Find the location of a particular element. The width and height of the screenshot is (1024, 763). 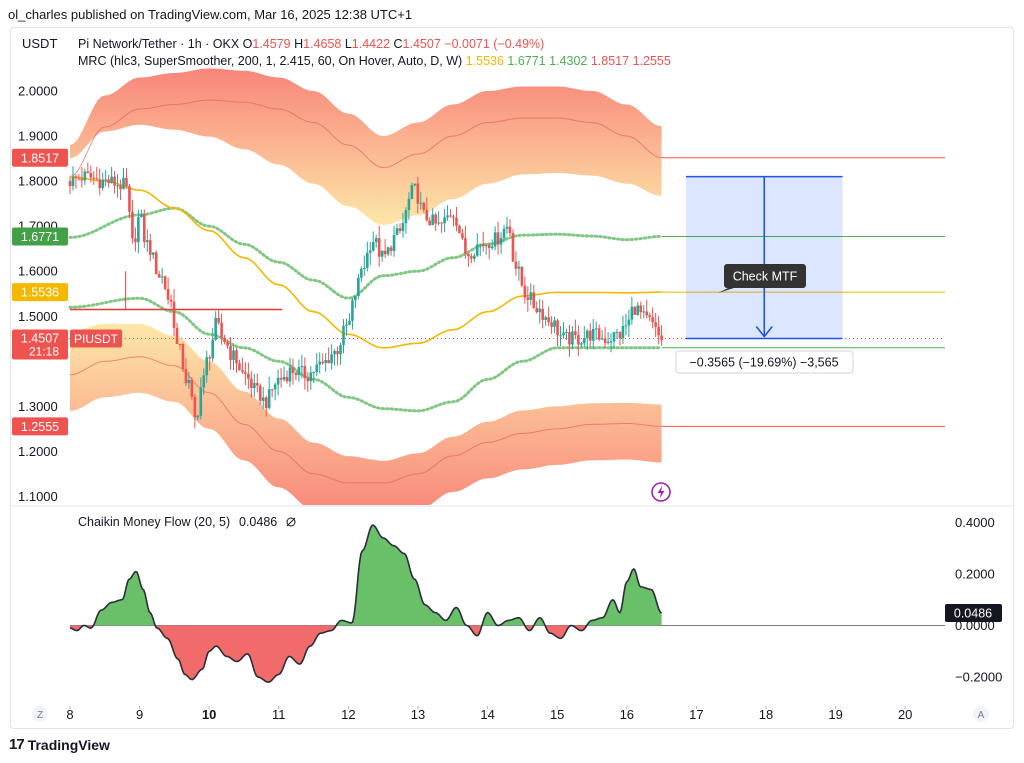

check-mtf-callout: Check MTF is located at coordinates (762, 278).